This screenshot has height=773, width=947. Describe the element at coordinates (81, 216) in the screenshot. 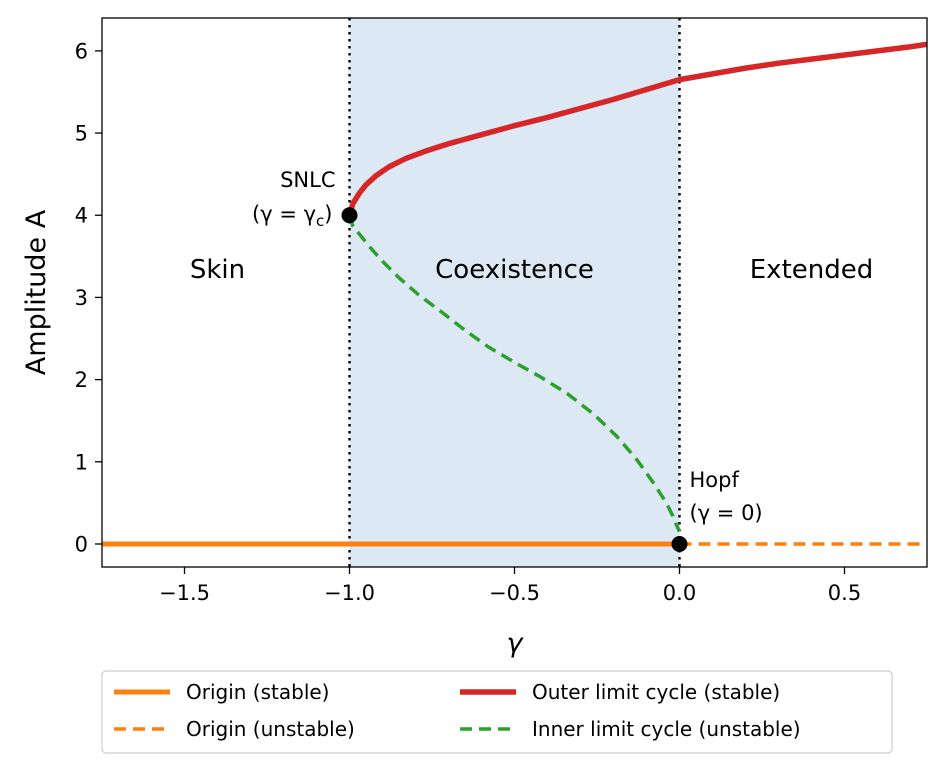

I see `y-tick-label: 4` at that location.